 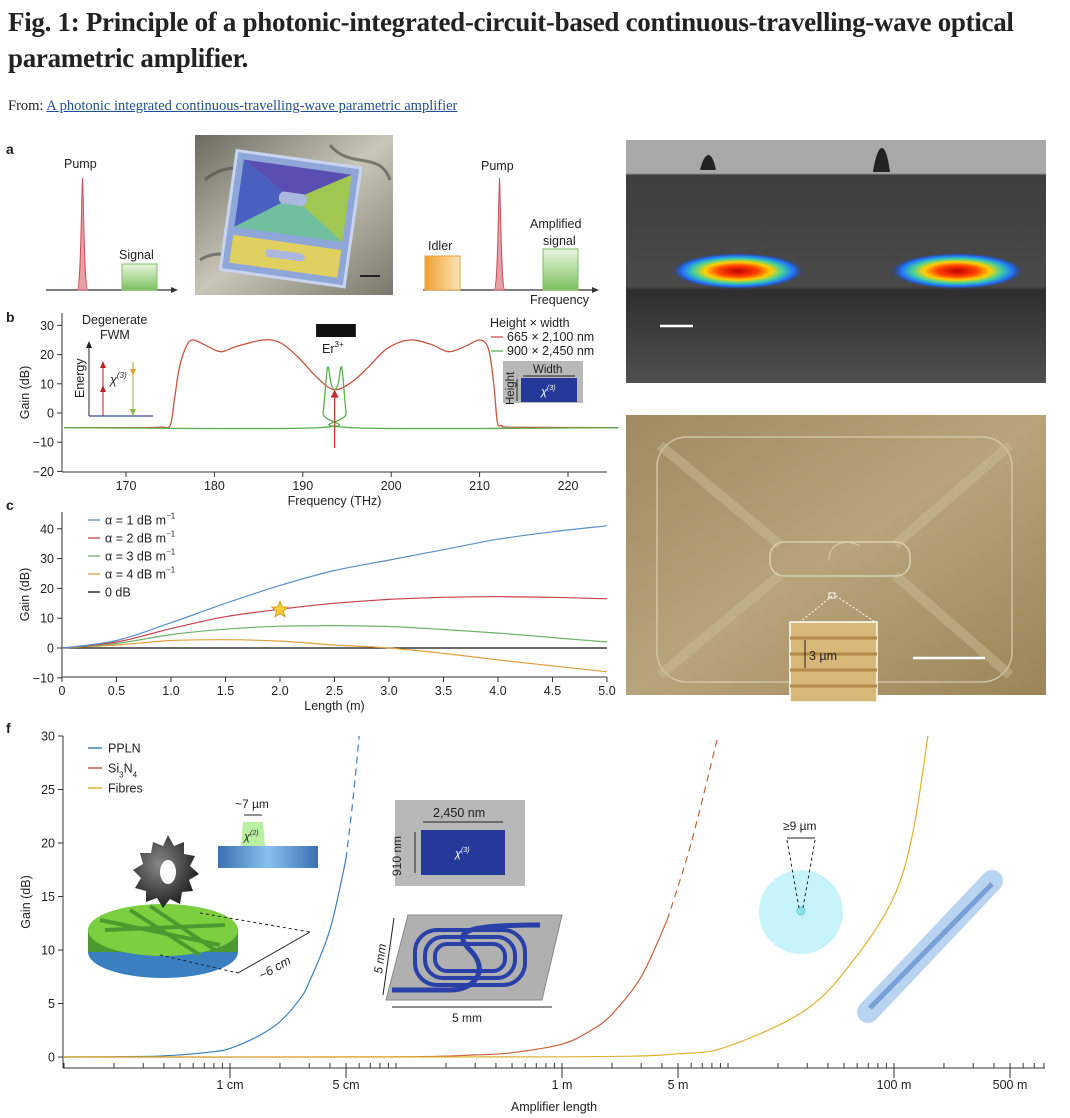 I want to click on x-tick-label: 200, so click(x=391, y=486).